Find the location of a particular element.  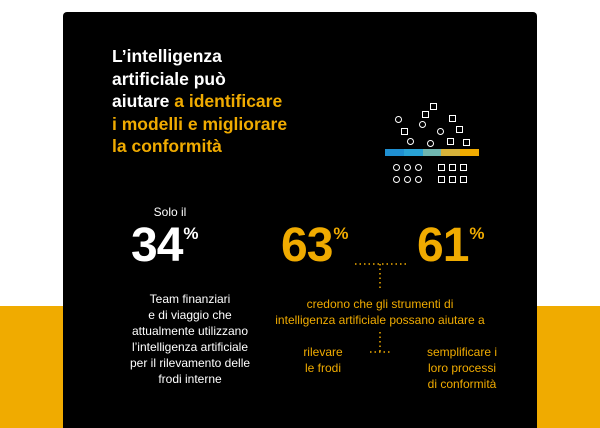

stat-left-percentage: 34% is located at coordinates (165, 246).